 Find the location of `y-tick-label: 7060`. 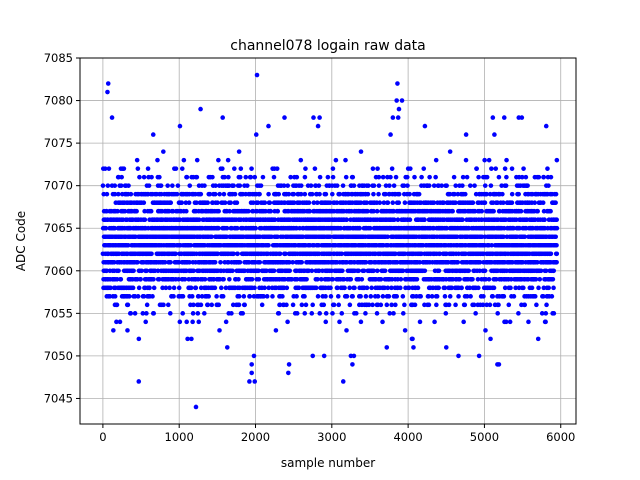

y-tick-label: 7060 is located at coordinates (58, 271).